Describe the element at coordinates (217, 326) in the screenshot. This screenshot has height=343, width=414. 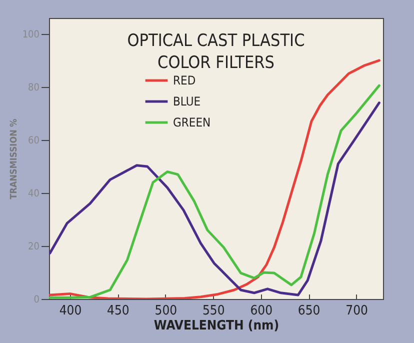
I see `x-axis-title: WAVELENGTH (nm)` at that location.